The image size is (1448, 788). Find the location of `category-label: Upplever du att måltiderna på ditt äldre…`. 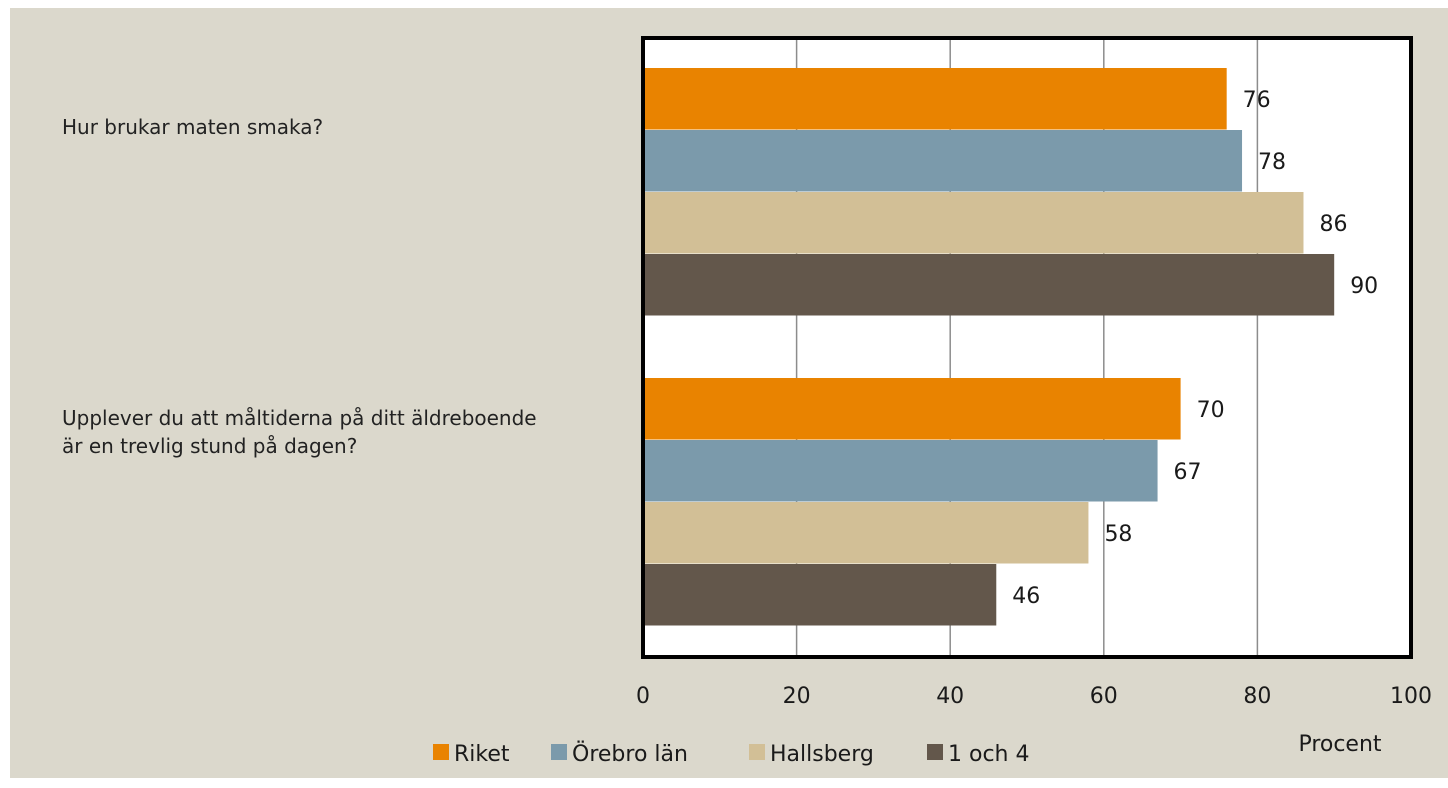

category-label: Upplever du att måltiderna på ditt äldre… is located at coordinates (299, 432).